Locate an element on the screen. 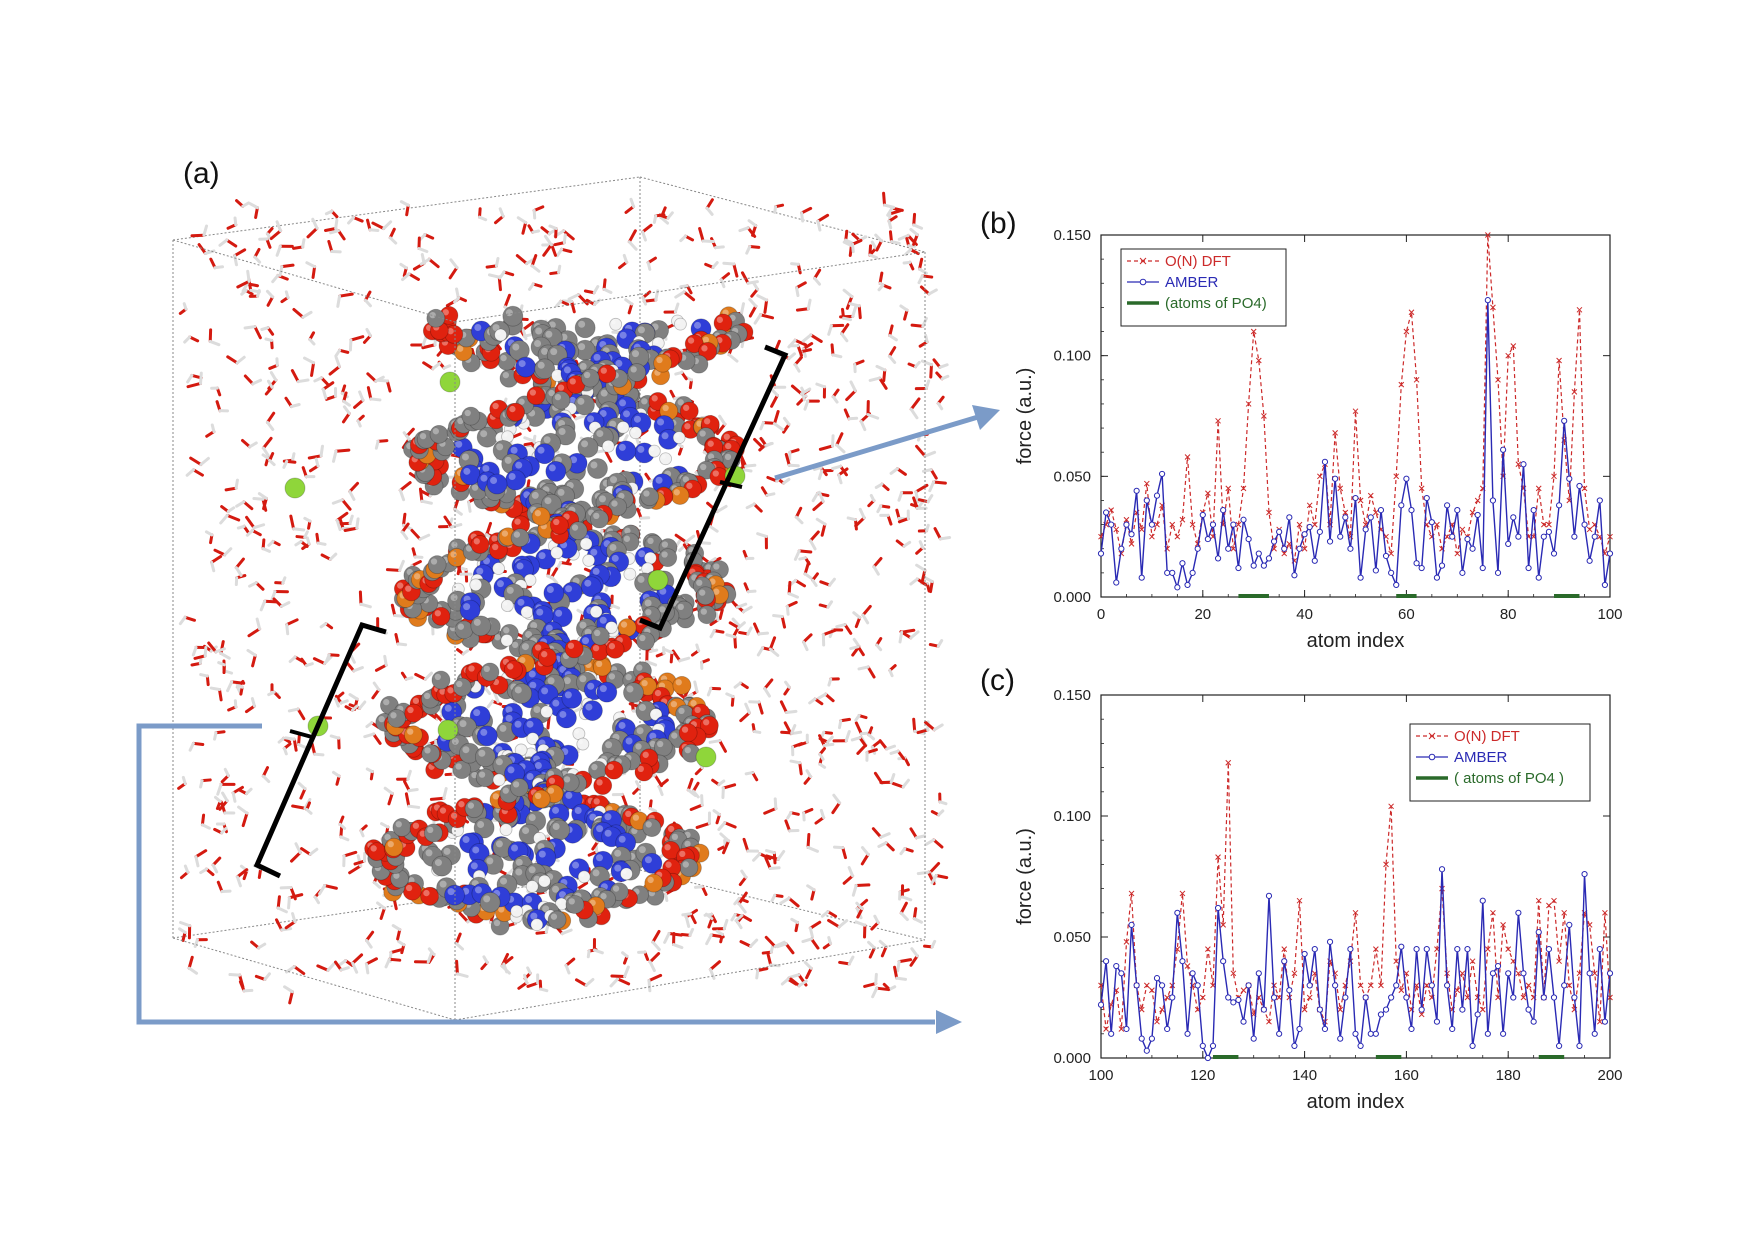  legend-label: O(N) DFT is located at coordinates (1198, 261).